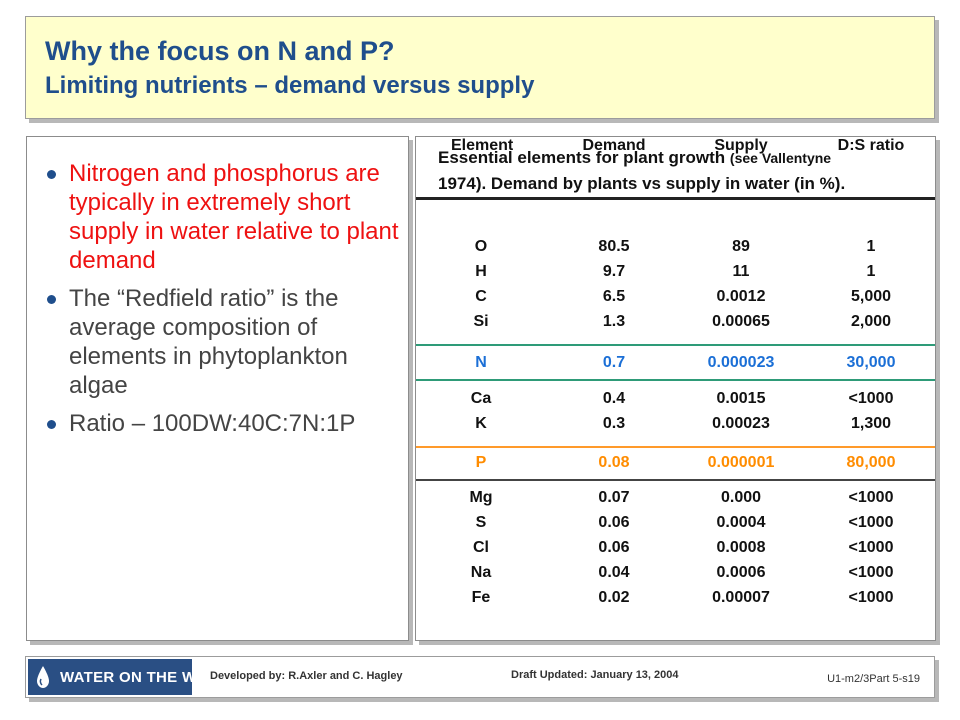 The image size is (960, 720). What do you see at coordinates (741, 321) in the screenshot?
I see `supply-cell: 0.00065` at bounding box center [741, 321].